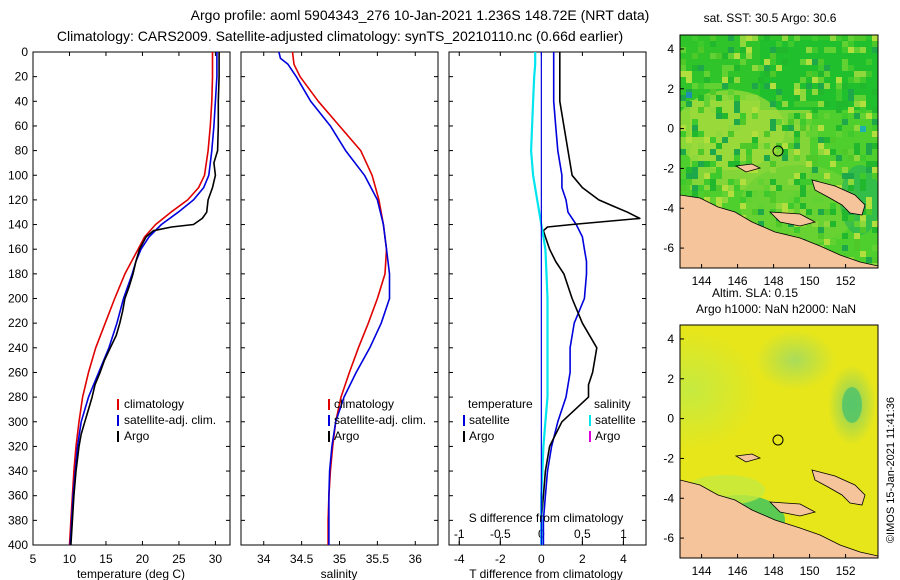 This screenshot has height=580, width=900. Describe the element at coordinates (489, 420) in the screenshot. I see `legend-t-satellite: satellite` at that location.